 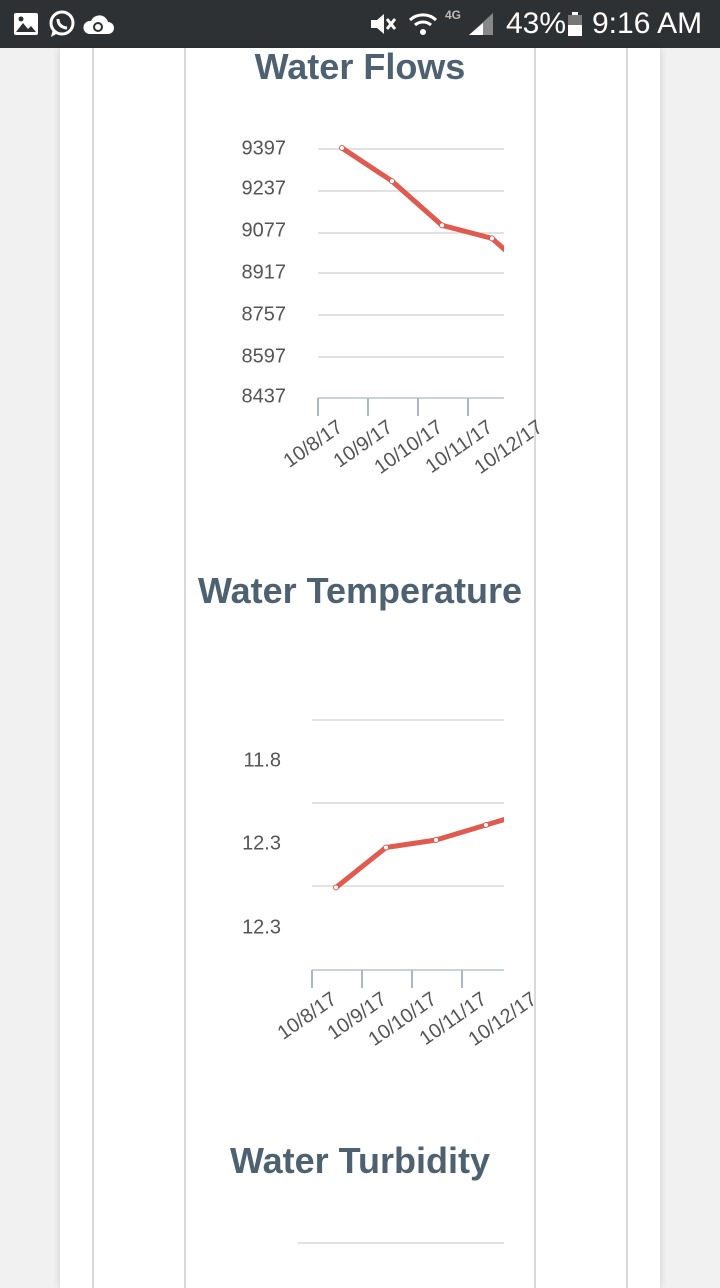 I want to click on water-turbidity-chart, so click(x=401, y=1243).